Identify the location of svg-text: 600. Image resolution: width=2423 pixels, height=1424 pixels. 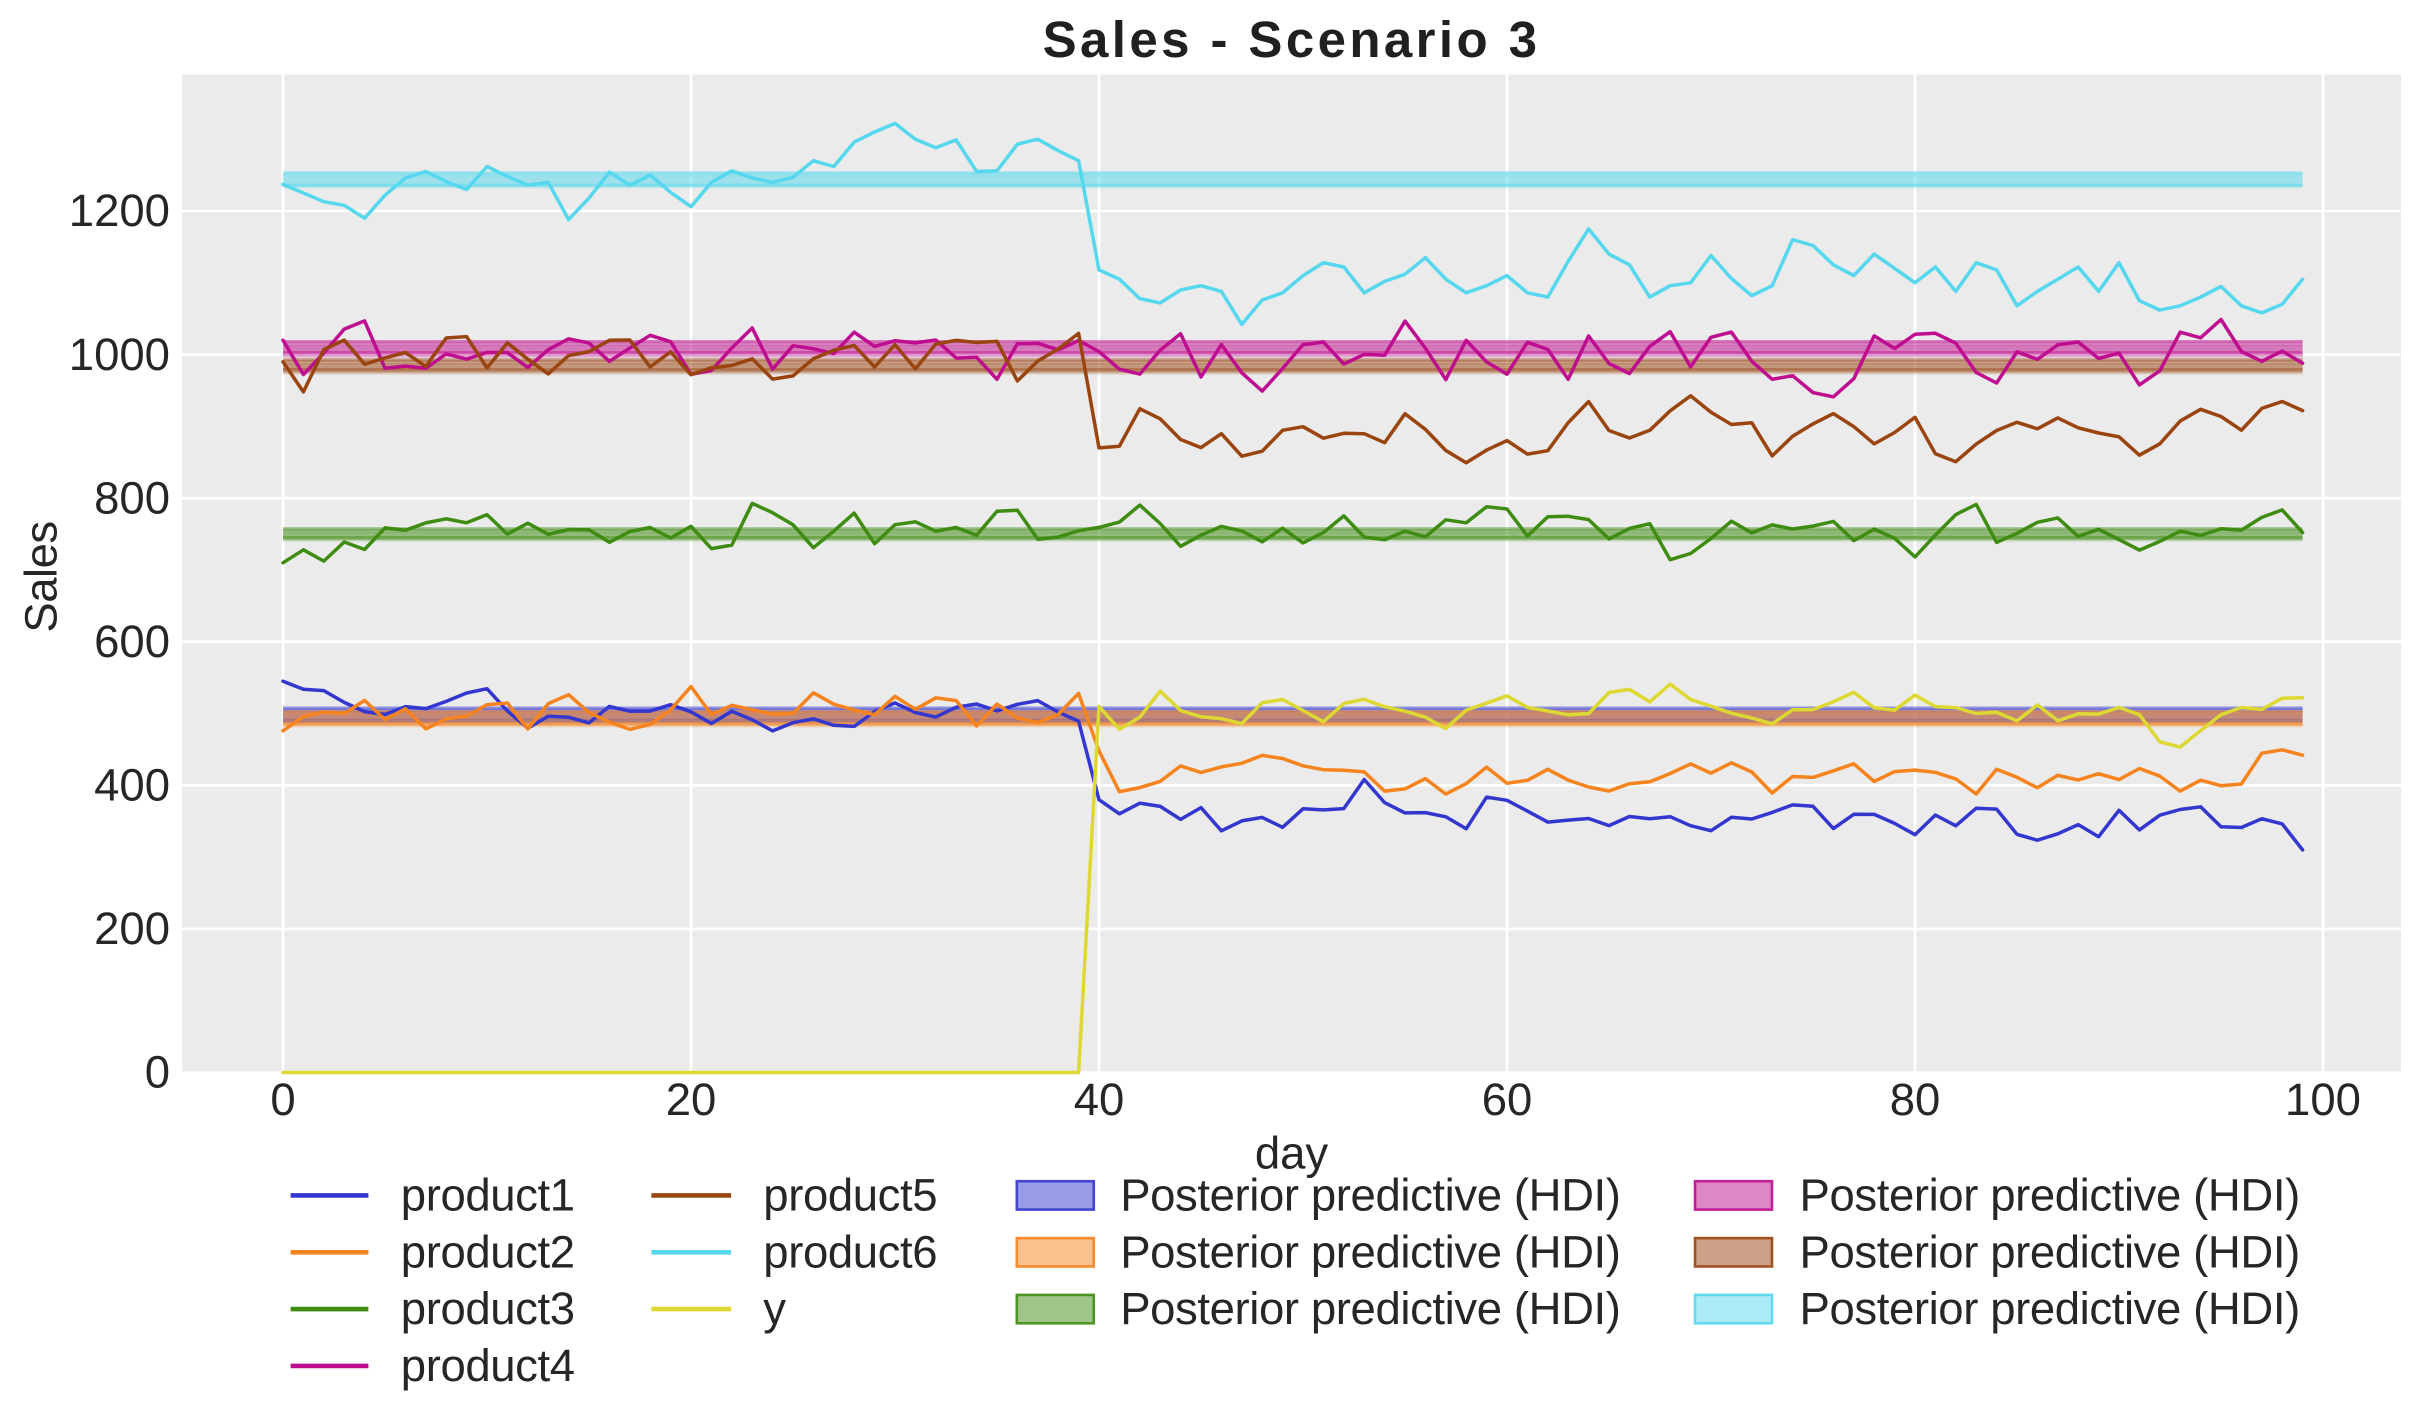
(132, 641).